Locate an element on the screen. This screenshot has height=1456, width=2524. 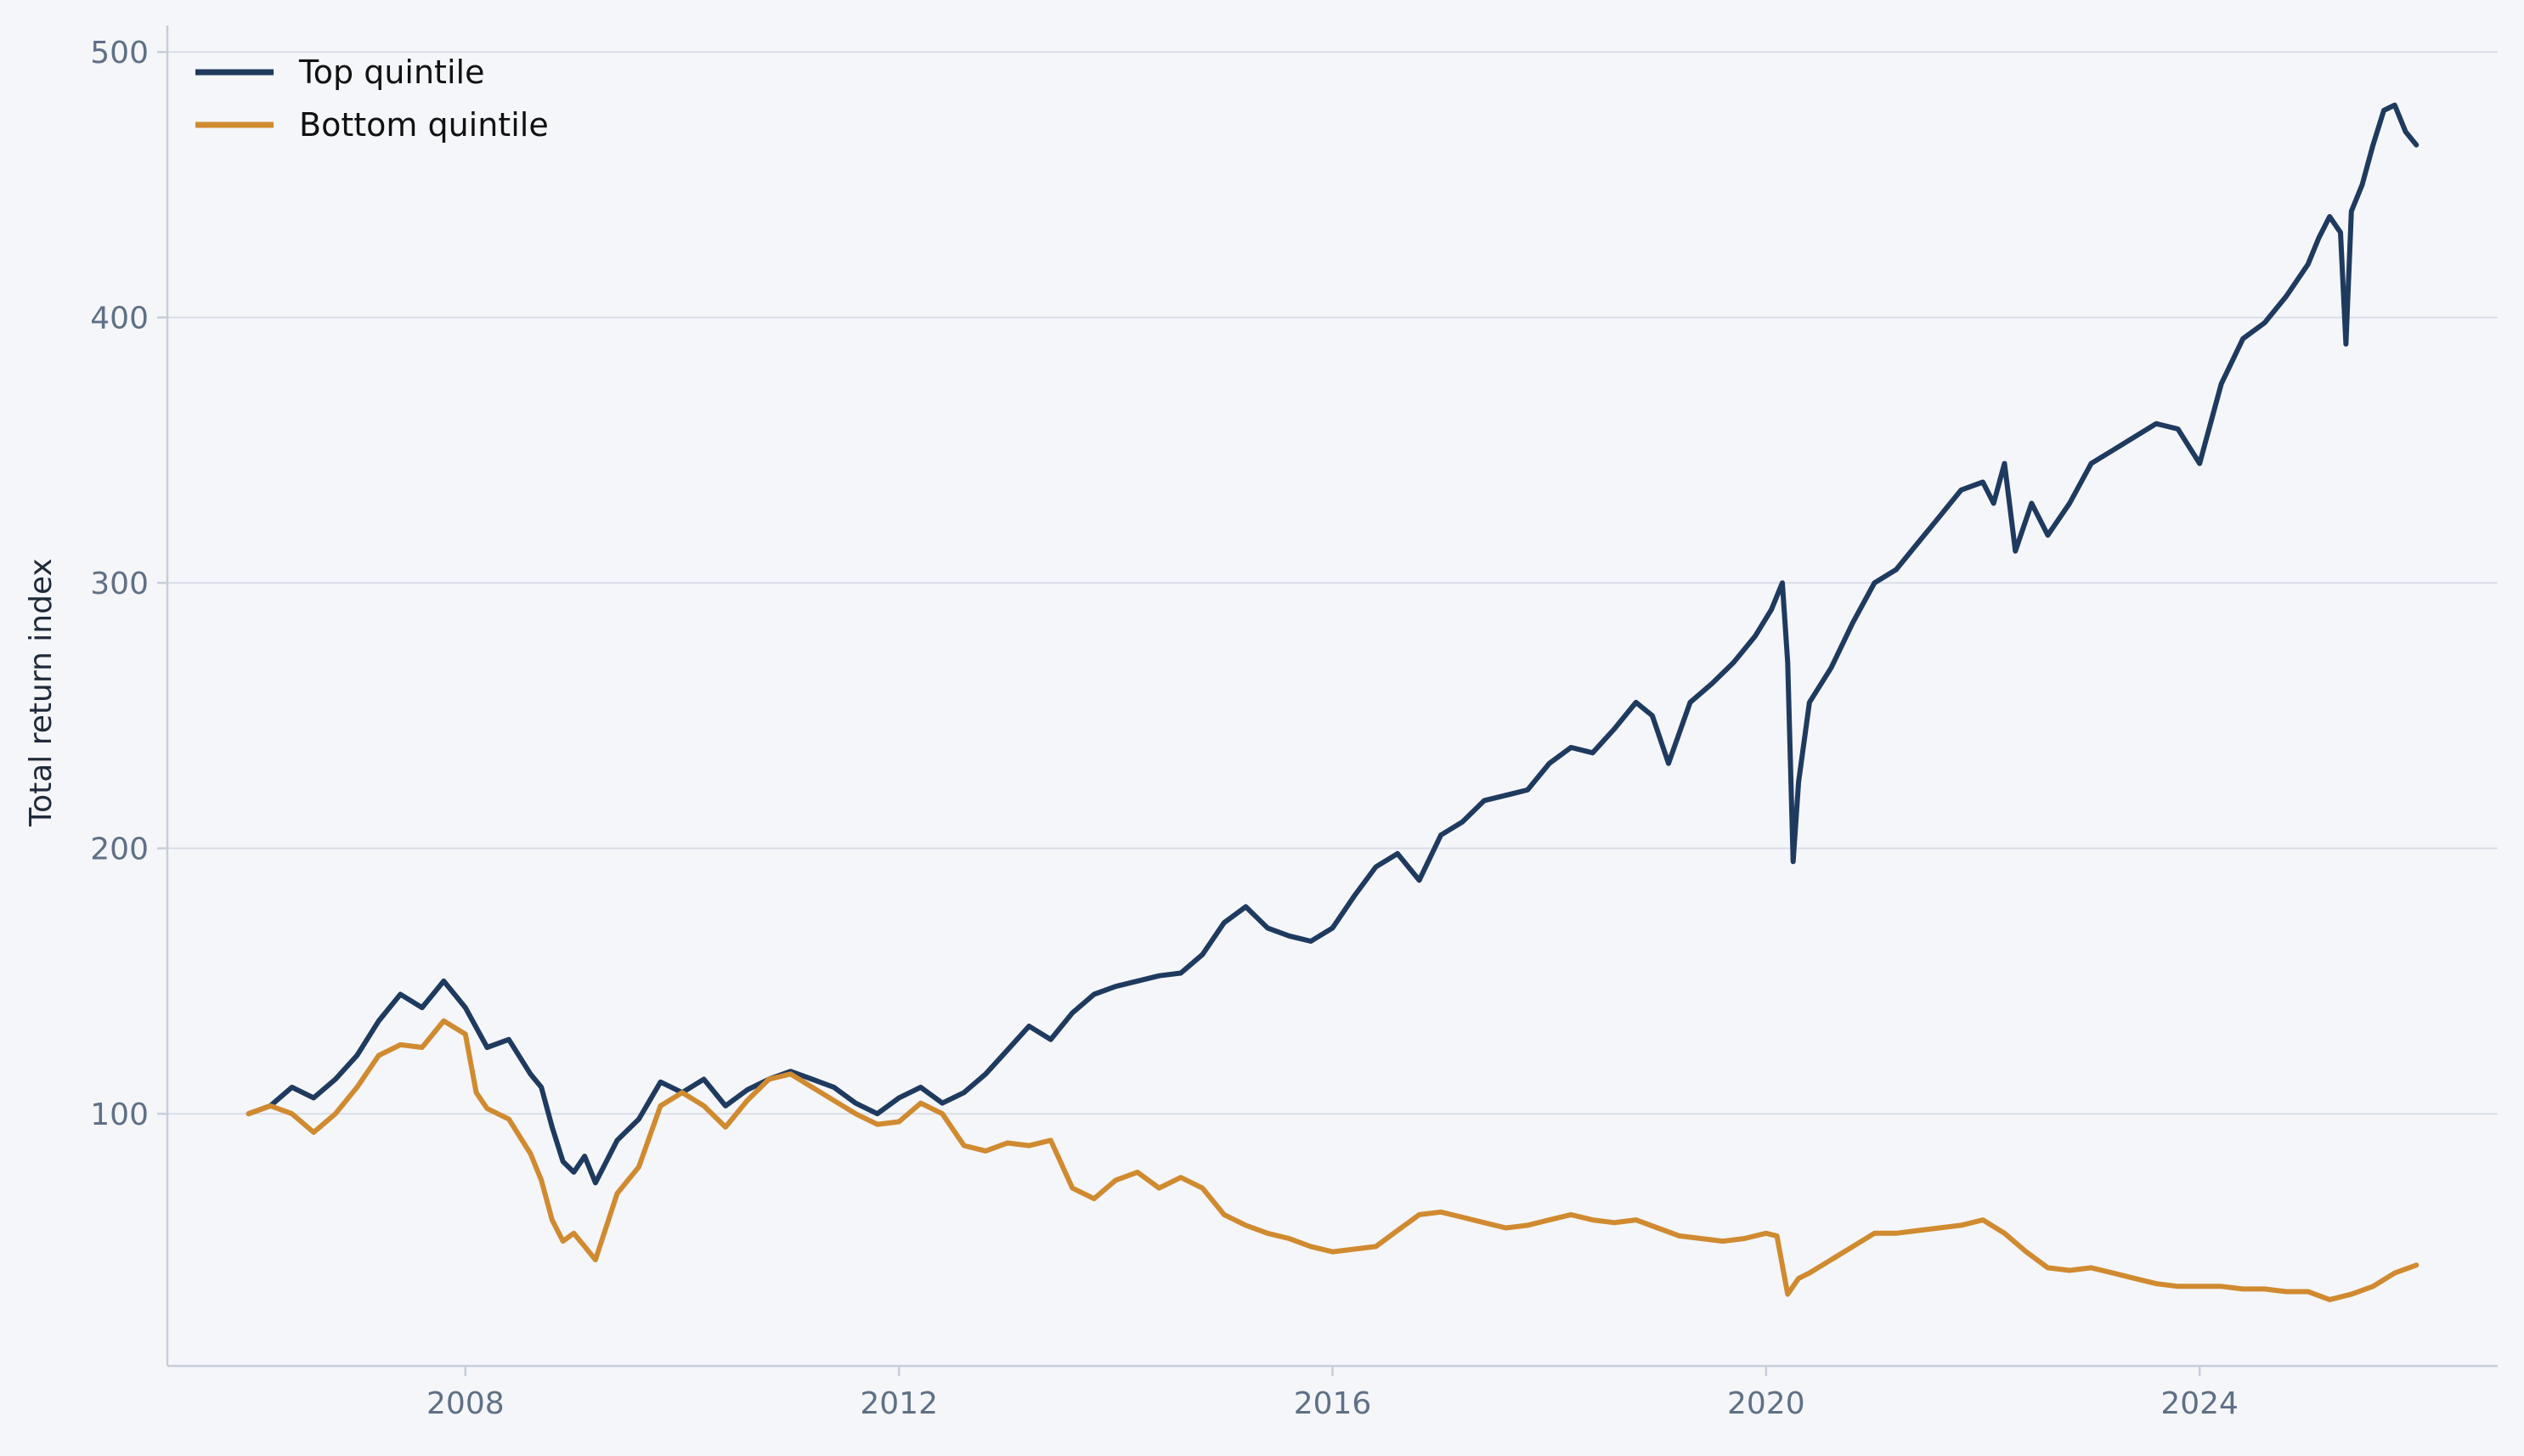
y-tick-label: 100 is located at coordinates (120, 1115).